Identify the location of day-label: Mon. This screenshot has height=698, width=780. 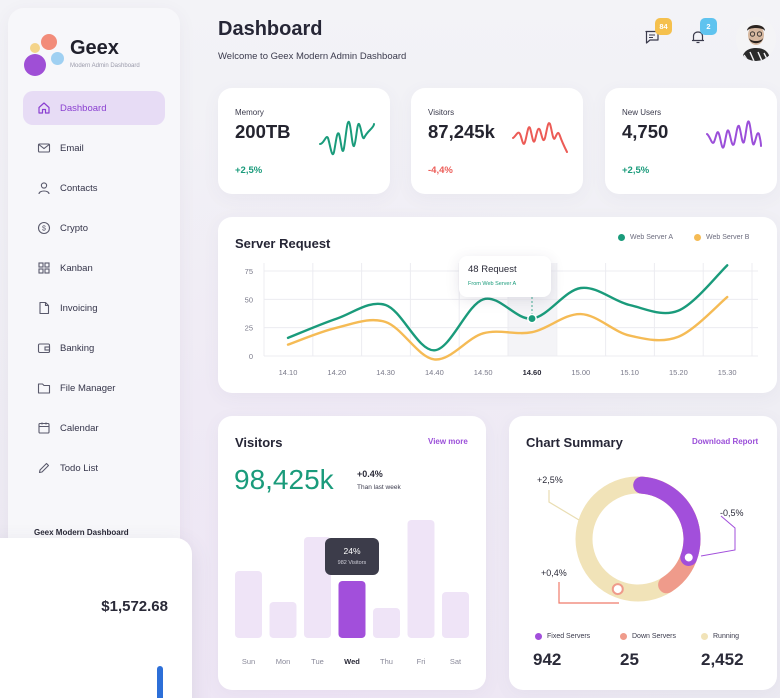
(283, 661).